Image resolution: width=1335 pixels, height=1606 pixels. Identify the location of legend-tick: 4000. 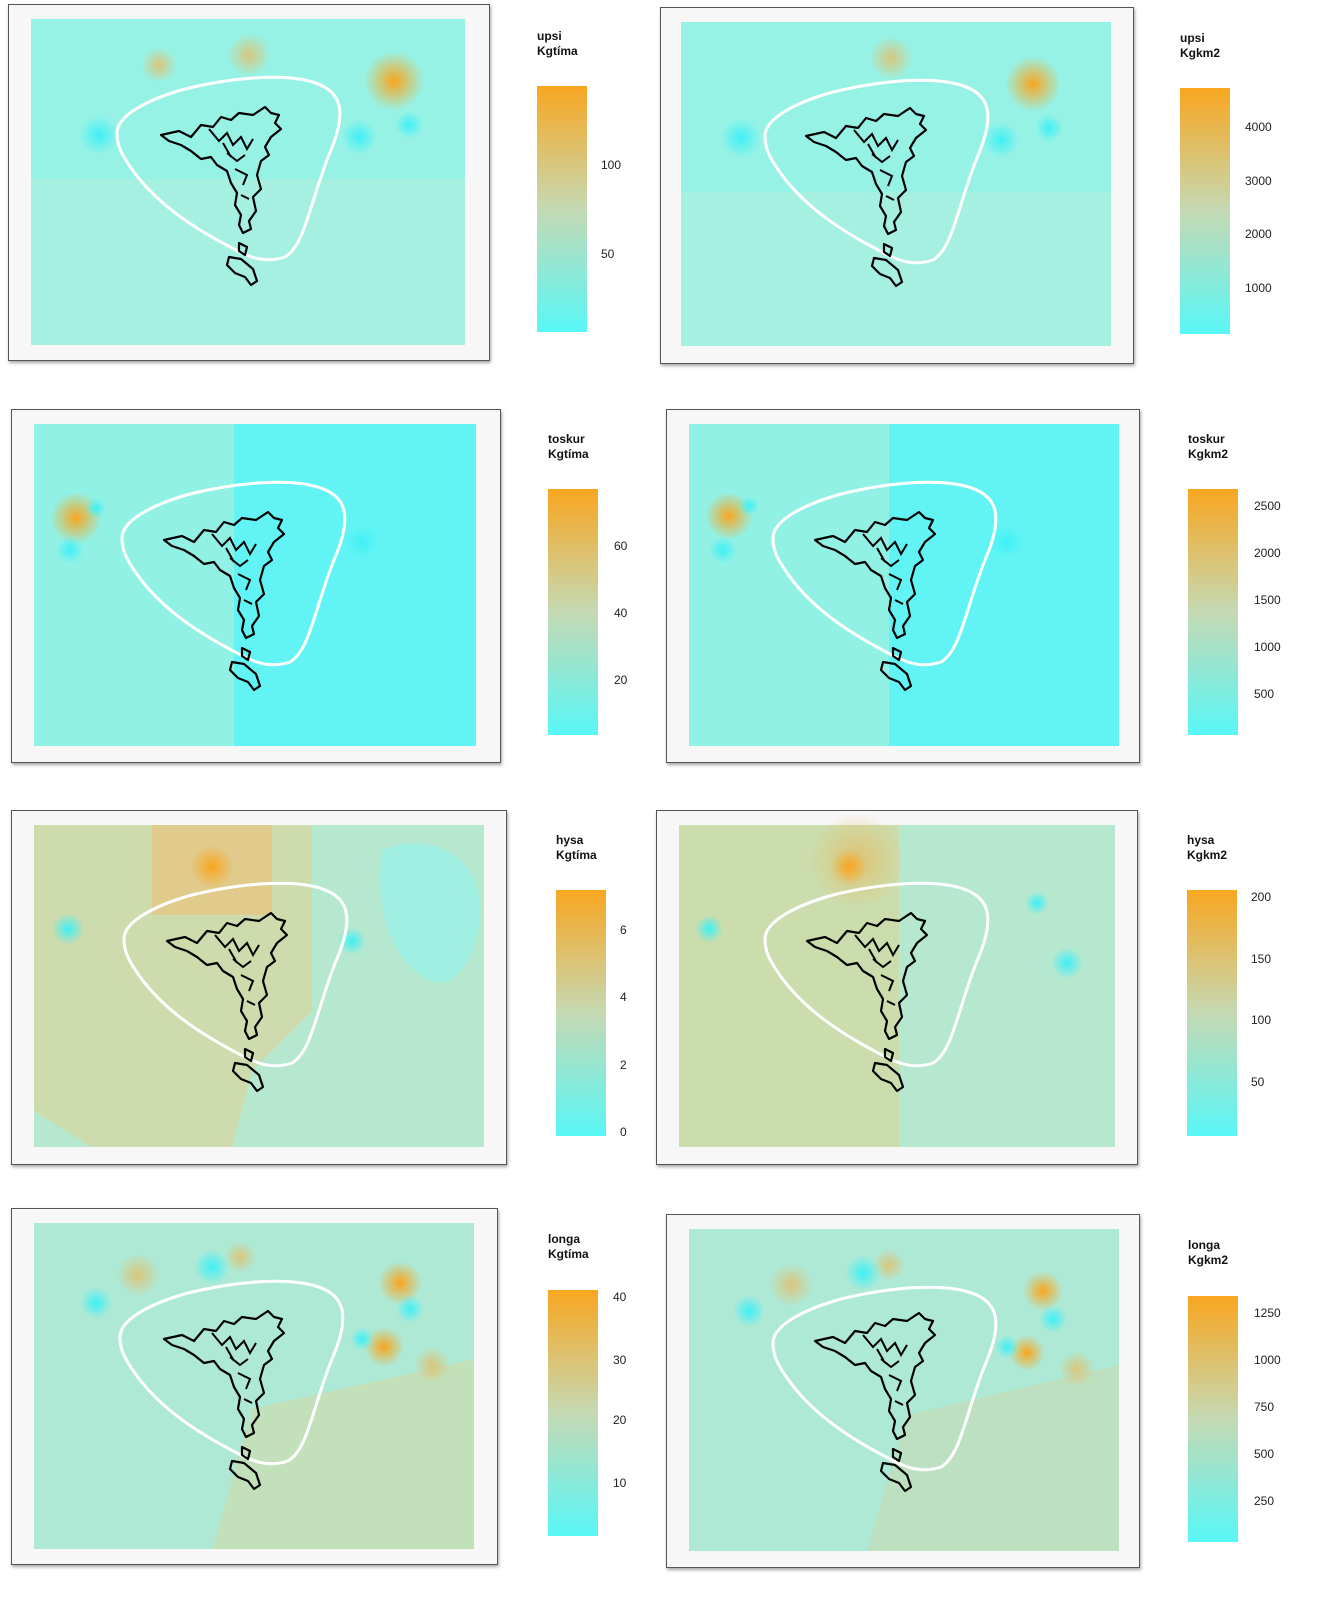
(1258, 127).